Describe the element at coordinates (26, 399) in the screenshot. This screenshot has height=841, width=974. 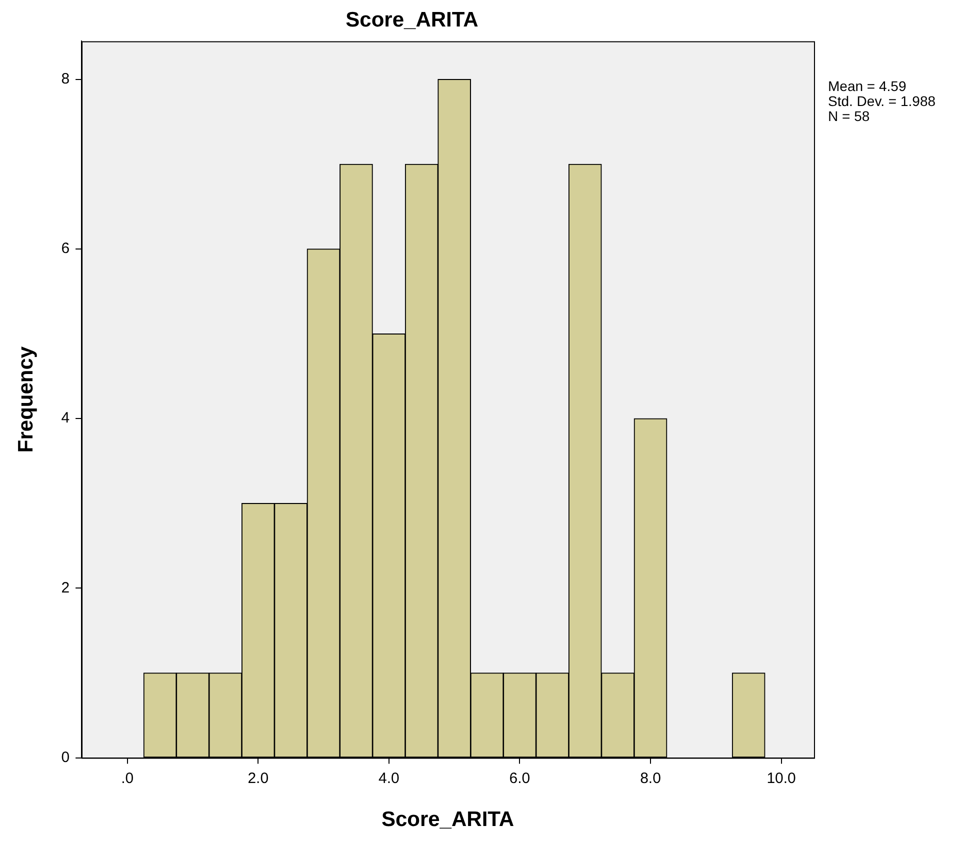
I see `y-axis-title: Frequency` at that location.